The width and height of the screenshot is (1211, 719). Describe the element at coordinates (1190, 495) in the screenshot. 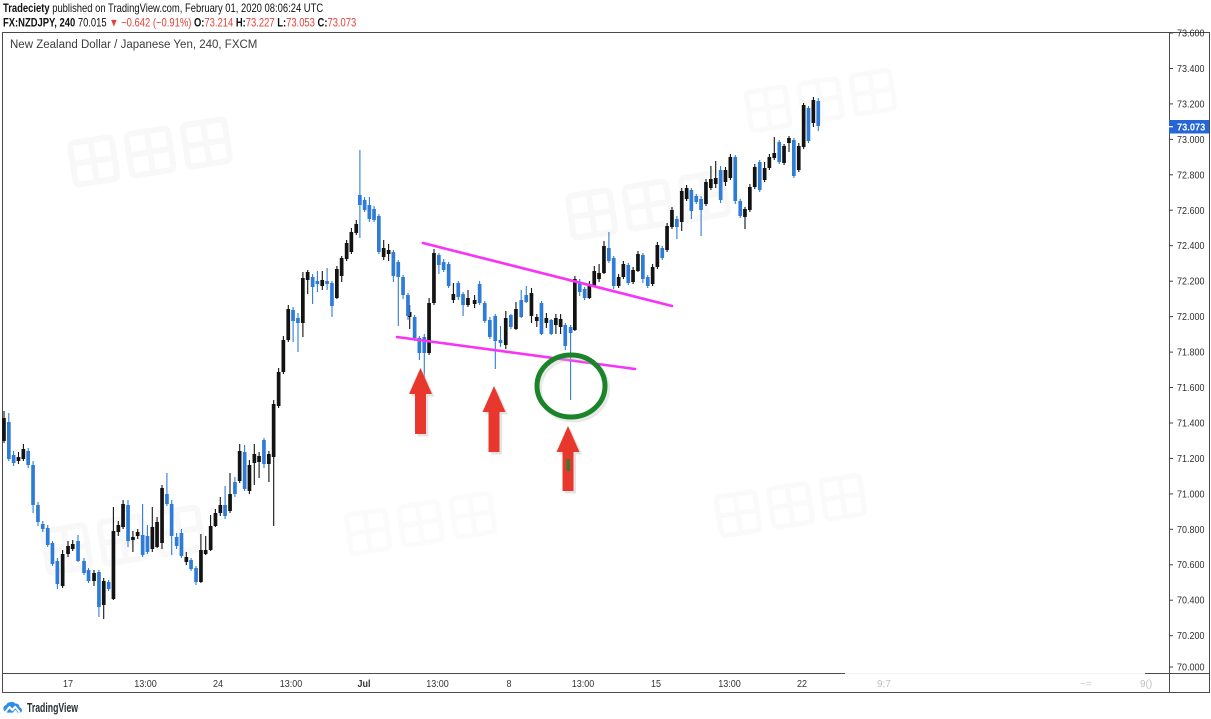

I see `svg-text: 71.000` at that location.